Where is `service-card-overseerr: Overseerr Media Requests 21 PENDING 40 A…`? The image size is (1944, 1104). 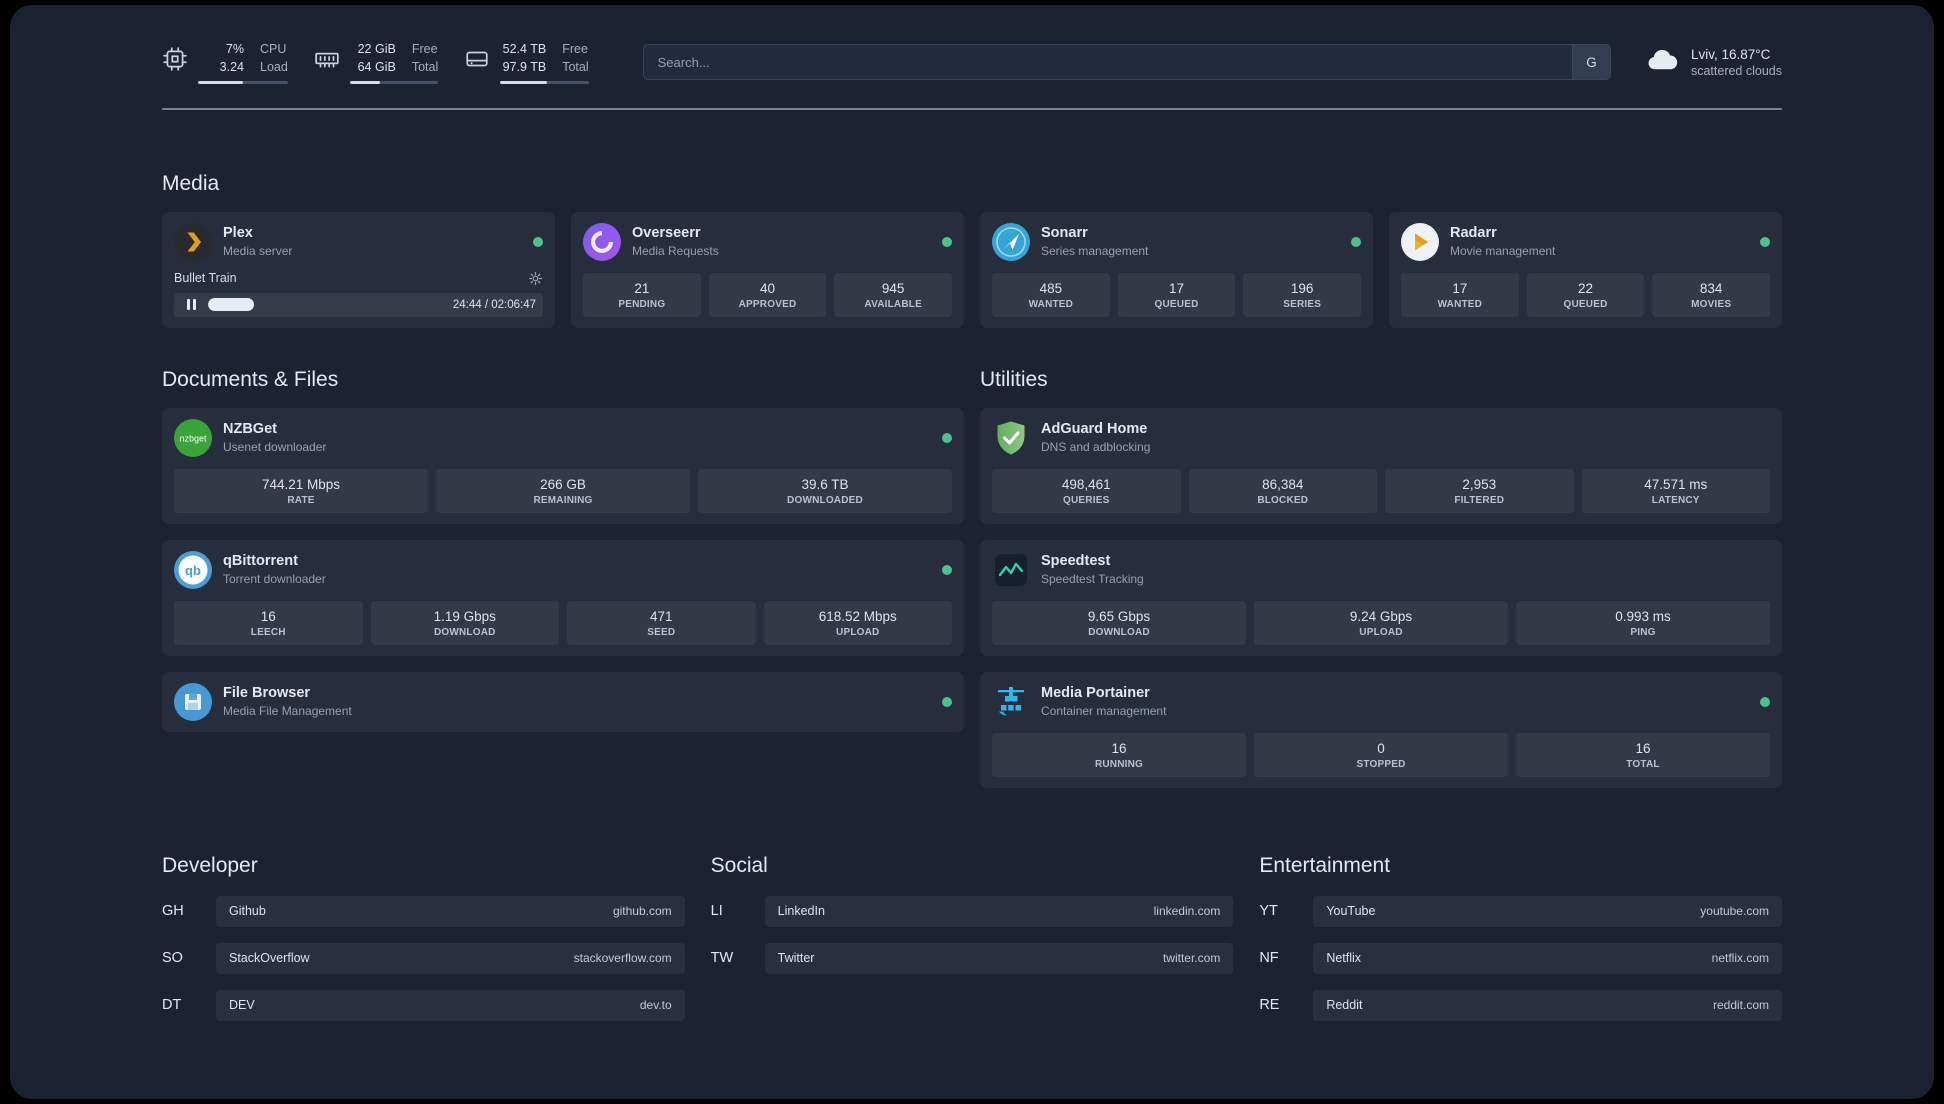
service-card-overseerr: Overseerr Media Requests 21 PENDING 40 A… is located at coordinates (767, 269).